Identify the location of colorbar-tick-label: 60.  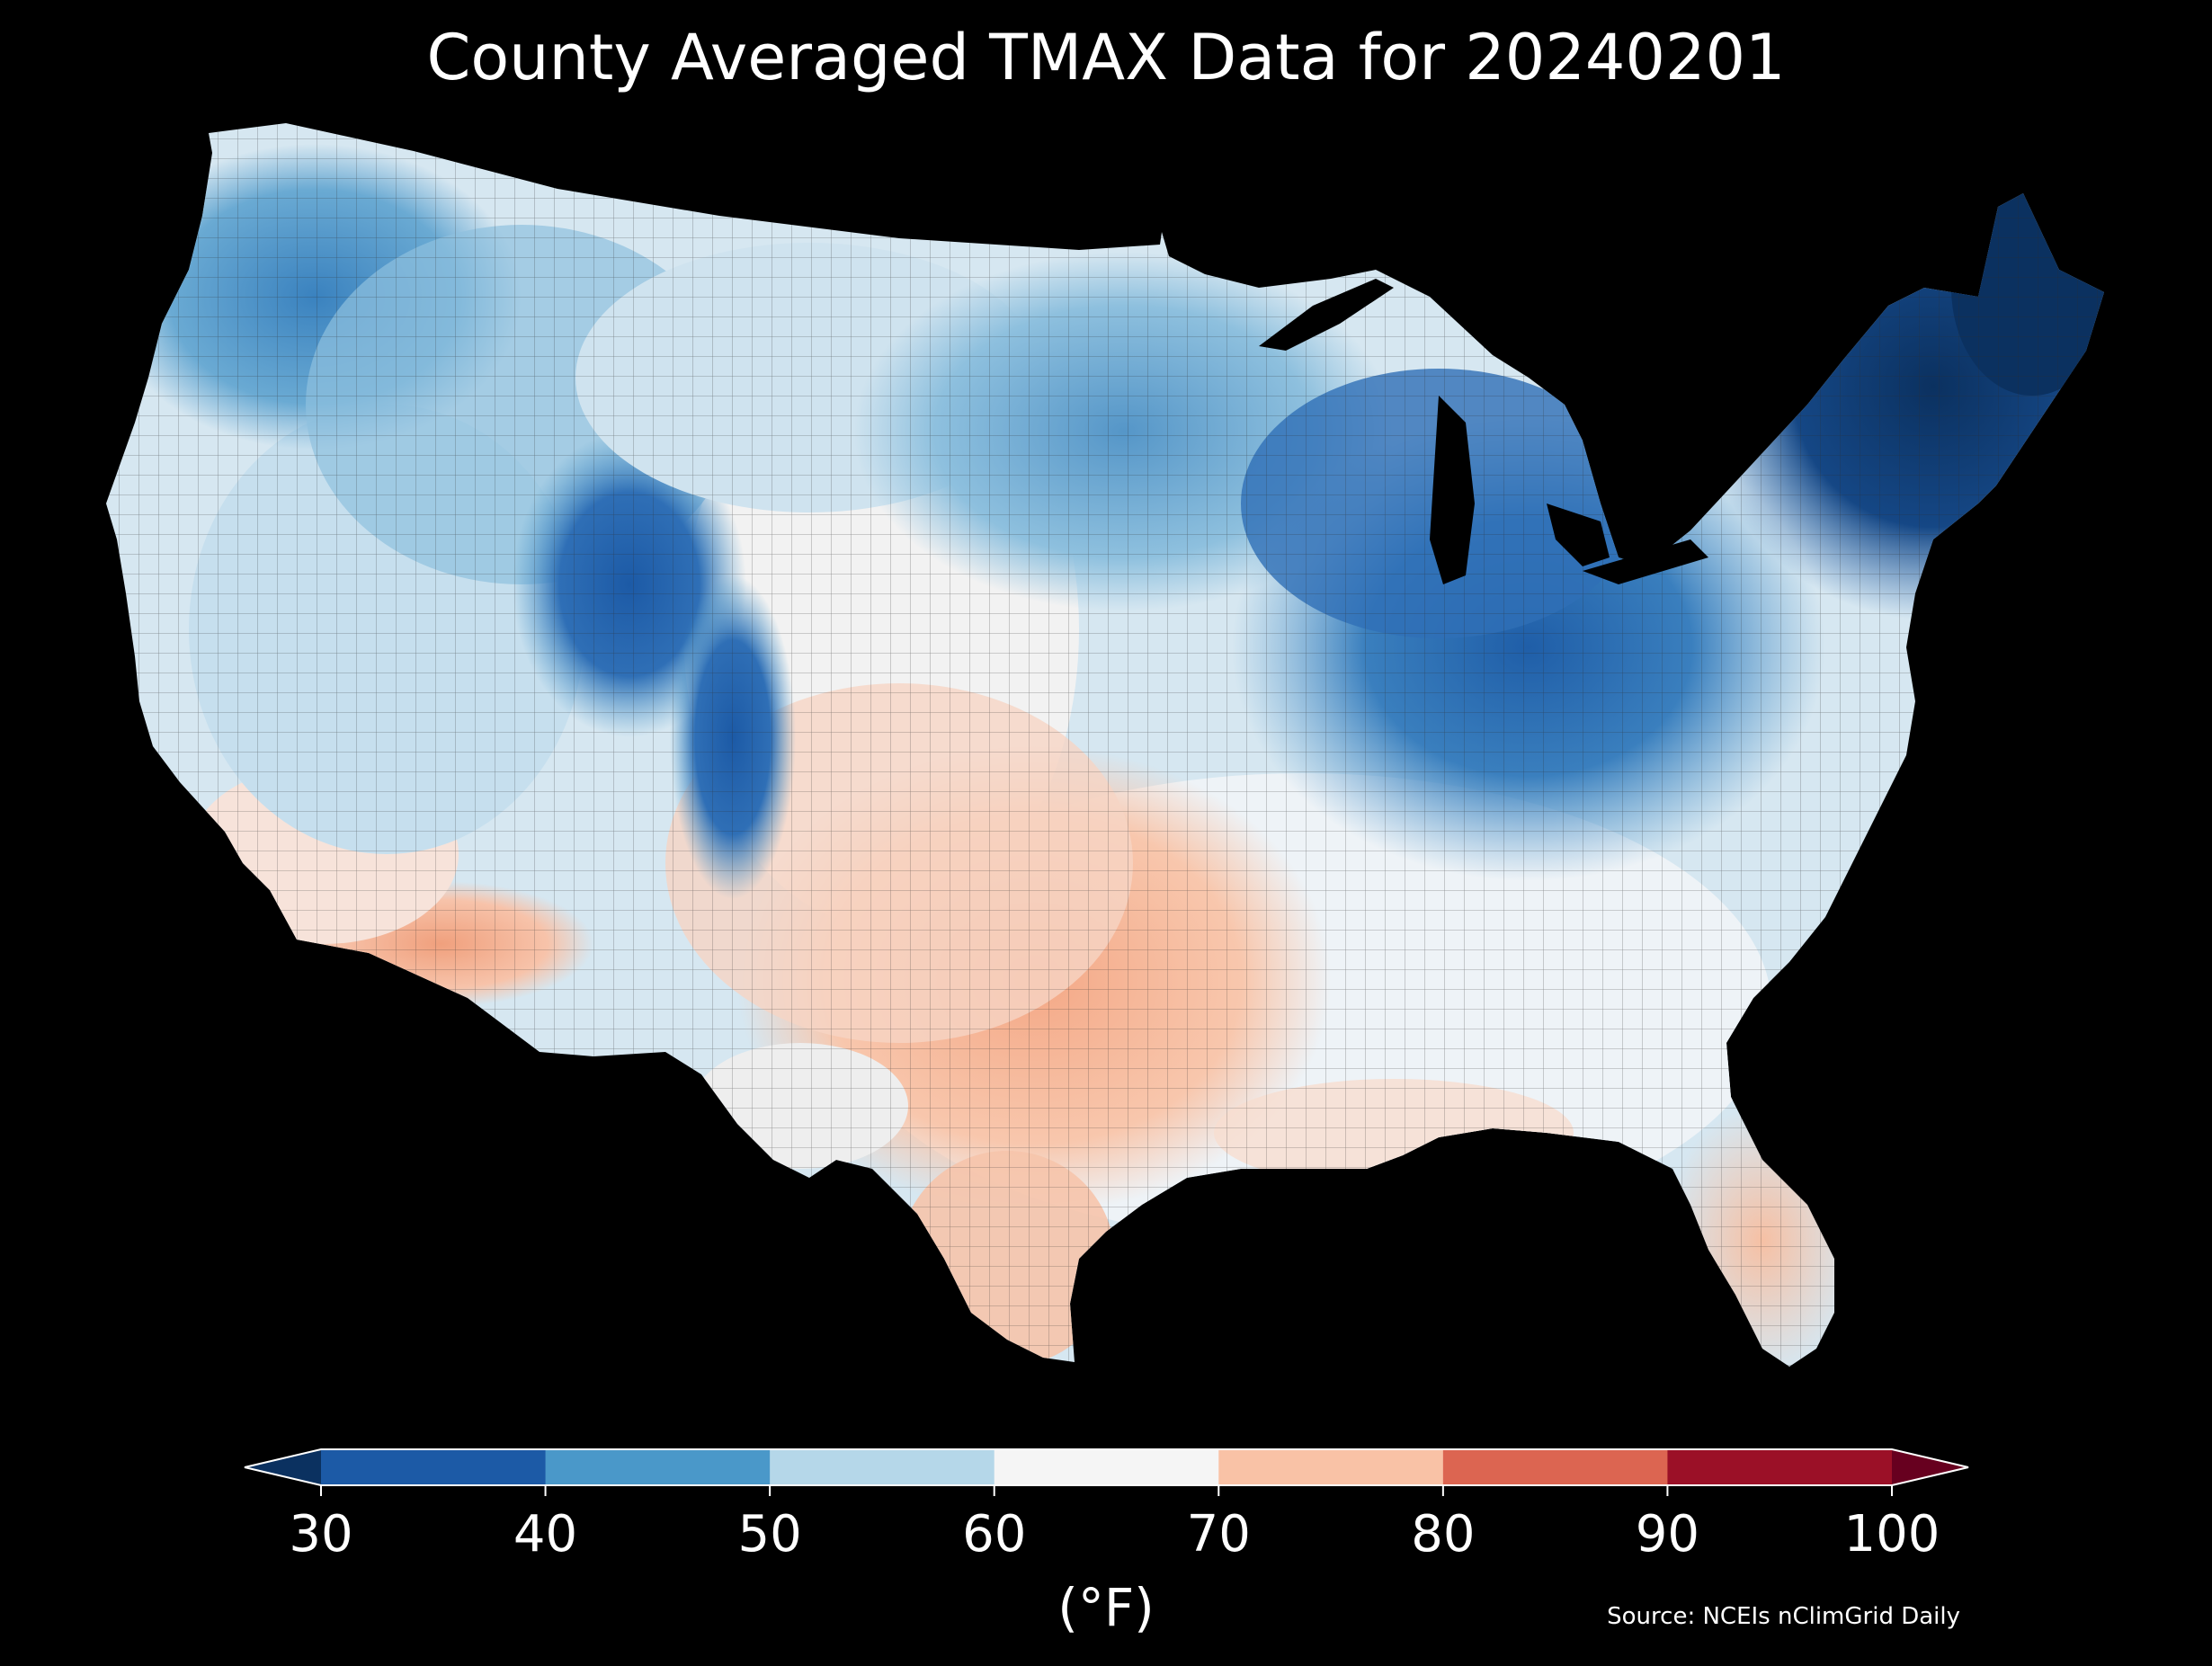
(994, 1535).